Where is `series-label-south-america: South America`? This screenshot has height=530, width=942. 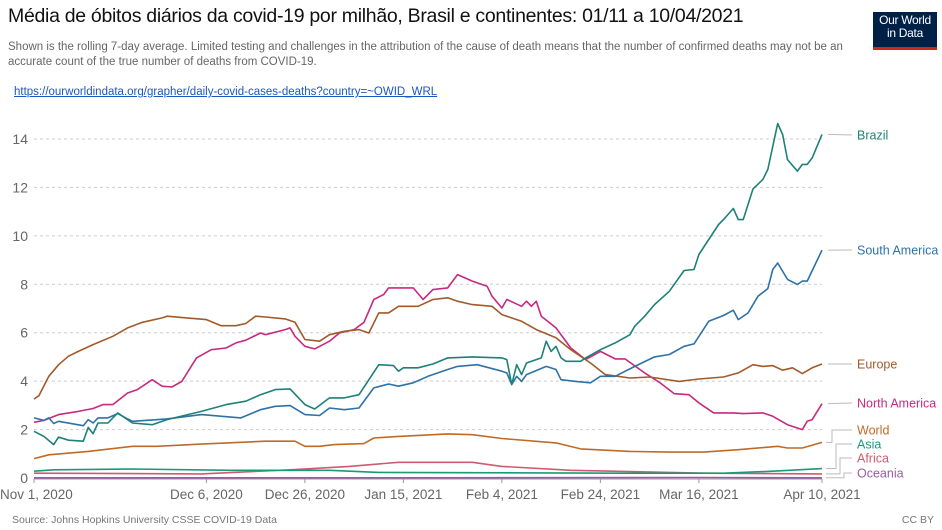 series-label-south-america: South America is located at coordinates (897, 251).